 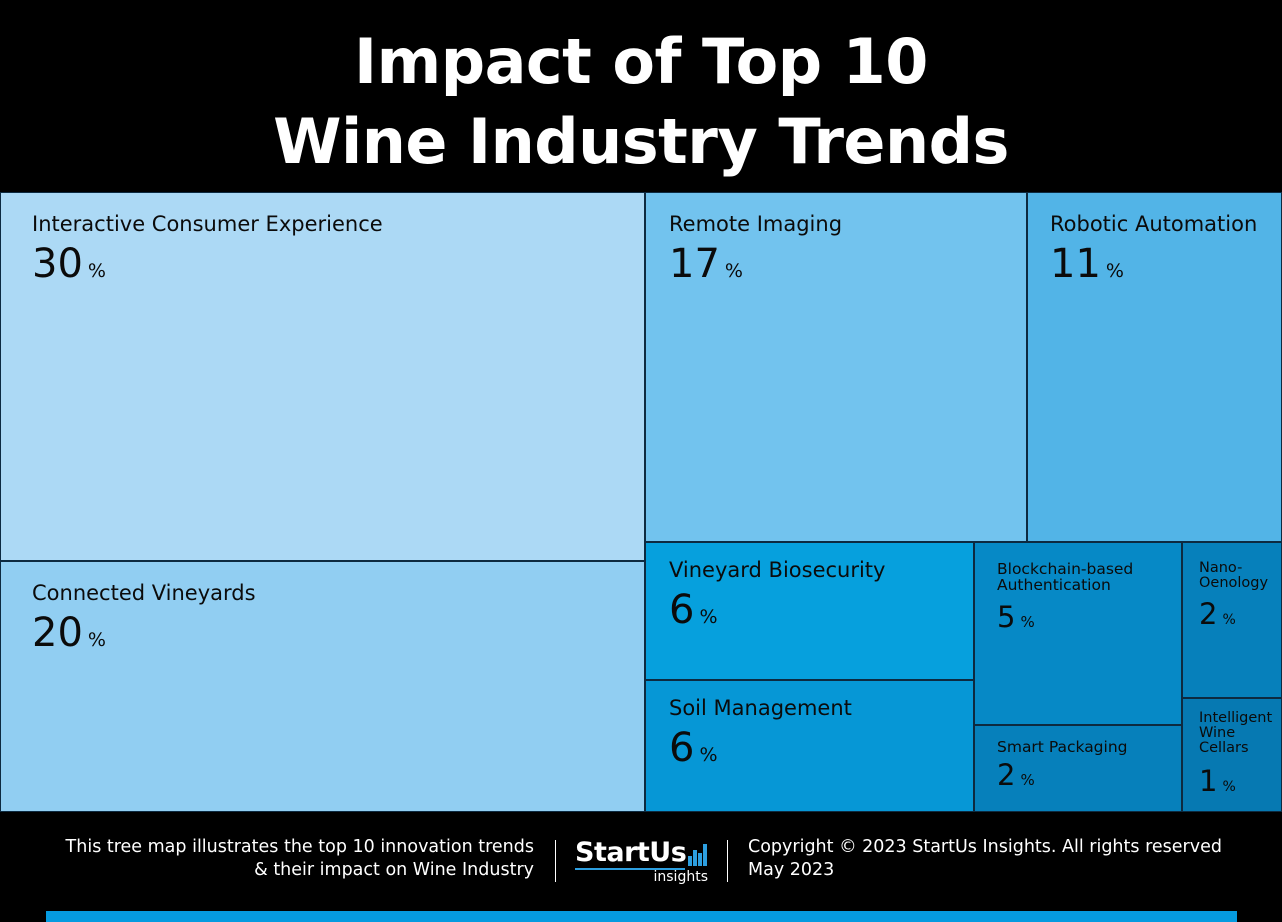 I want to click on treemap-tile: Intelligent Wine Cellars 1%, so click(x=1232, y=755).